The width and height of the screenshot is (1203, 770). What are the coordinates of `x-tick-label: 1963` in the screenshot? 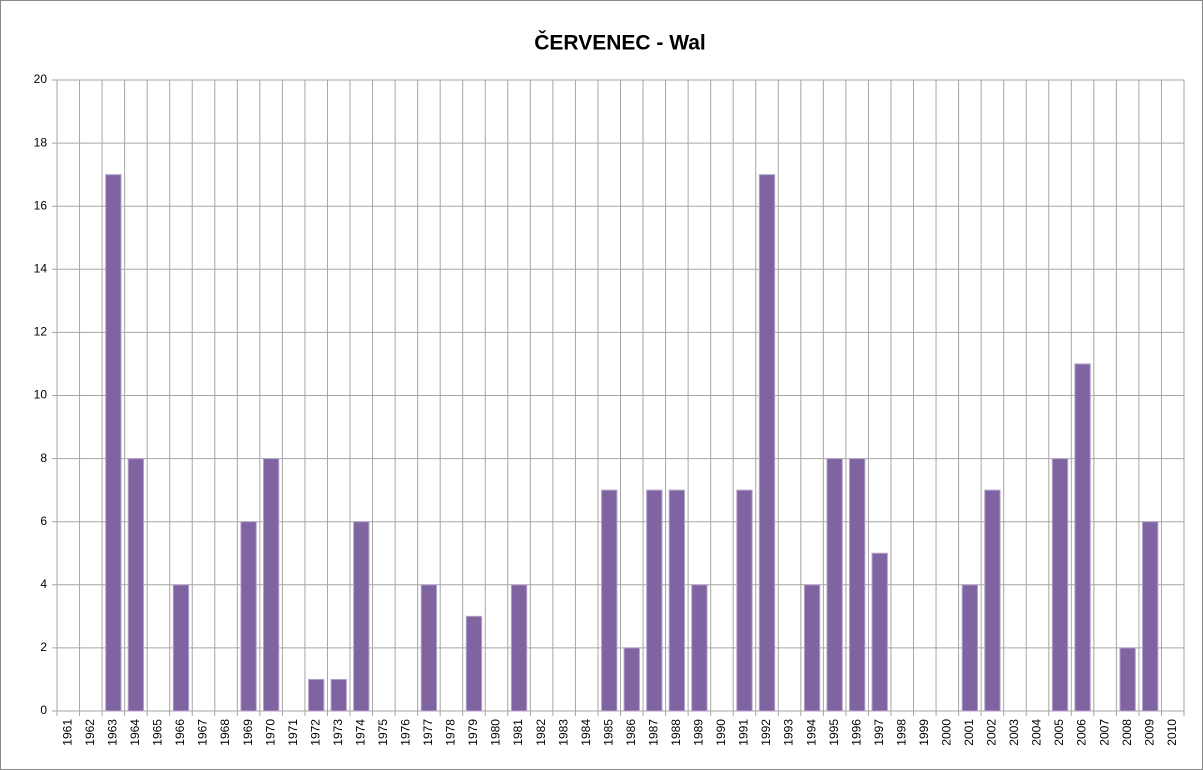 It's located at (113, 732).